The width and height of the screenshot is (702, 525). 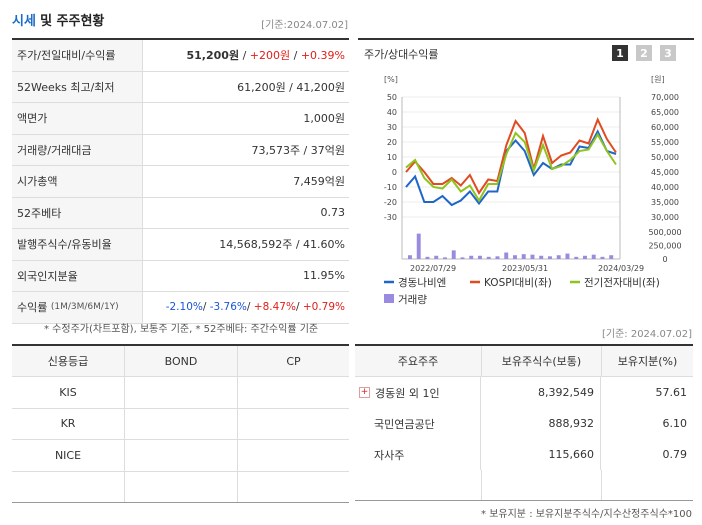 What do you see at coordinates (291, 87) in the screenshot?
I see `summary-value: 61,200원 / 41,200원` at bounding box center [291, 87].